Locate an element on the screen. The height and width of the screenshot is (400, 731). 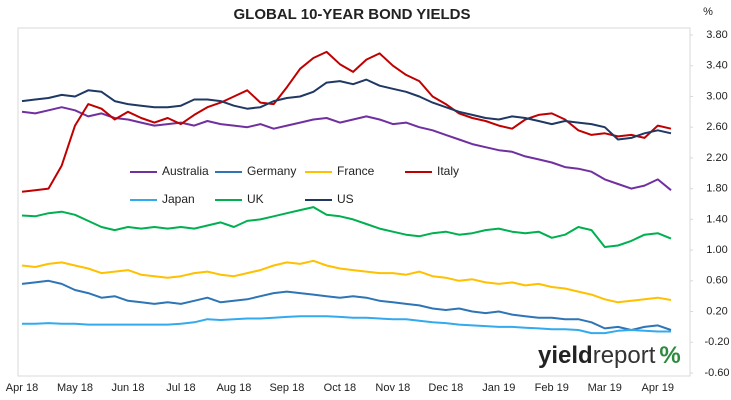
x-tick-label: Oct 18 is located at coordinates (340, 388).